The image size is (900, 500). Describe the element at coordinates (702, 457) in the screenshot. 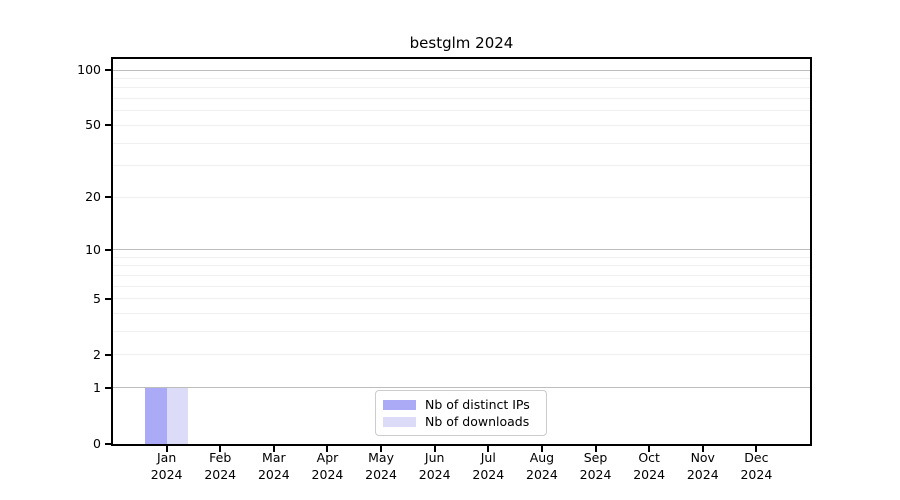

I see `month-label: Nov` at that location.